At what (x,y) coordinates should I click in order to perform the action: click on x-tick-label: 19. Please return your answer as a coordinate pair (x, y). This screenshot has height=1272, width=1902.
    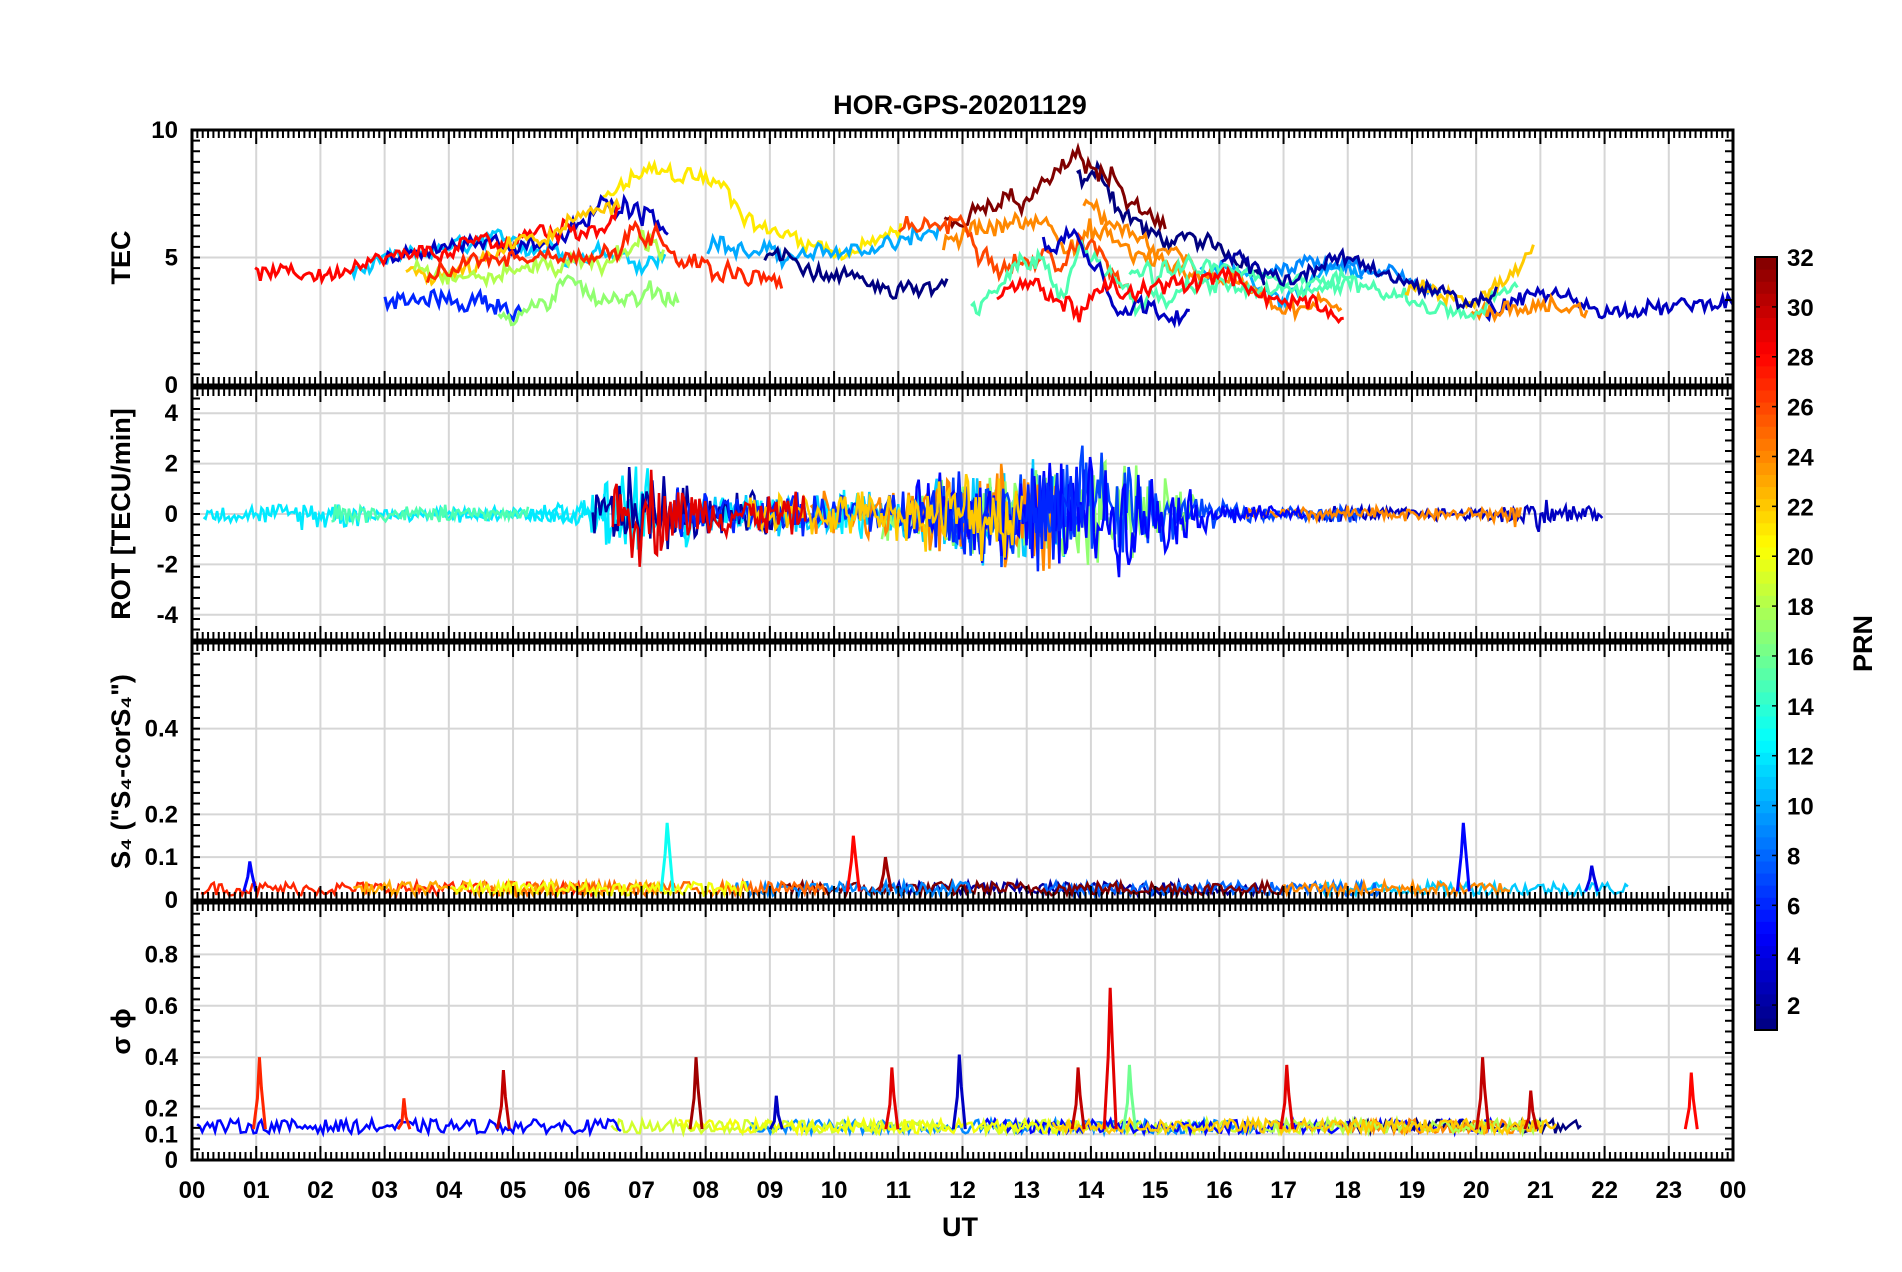
    Looking at the image, I should click on (1412, 1190).